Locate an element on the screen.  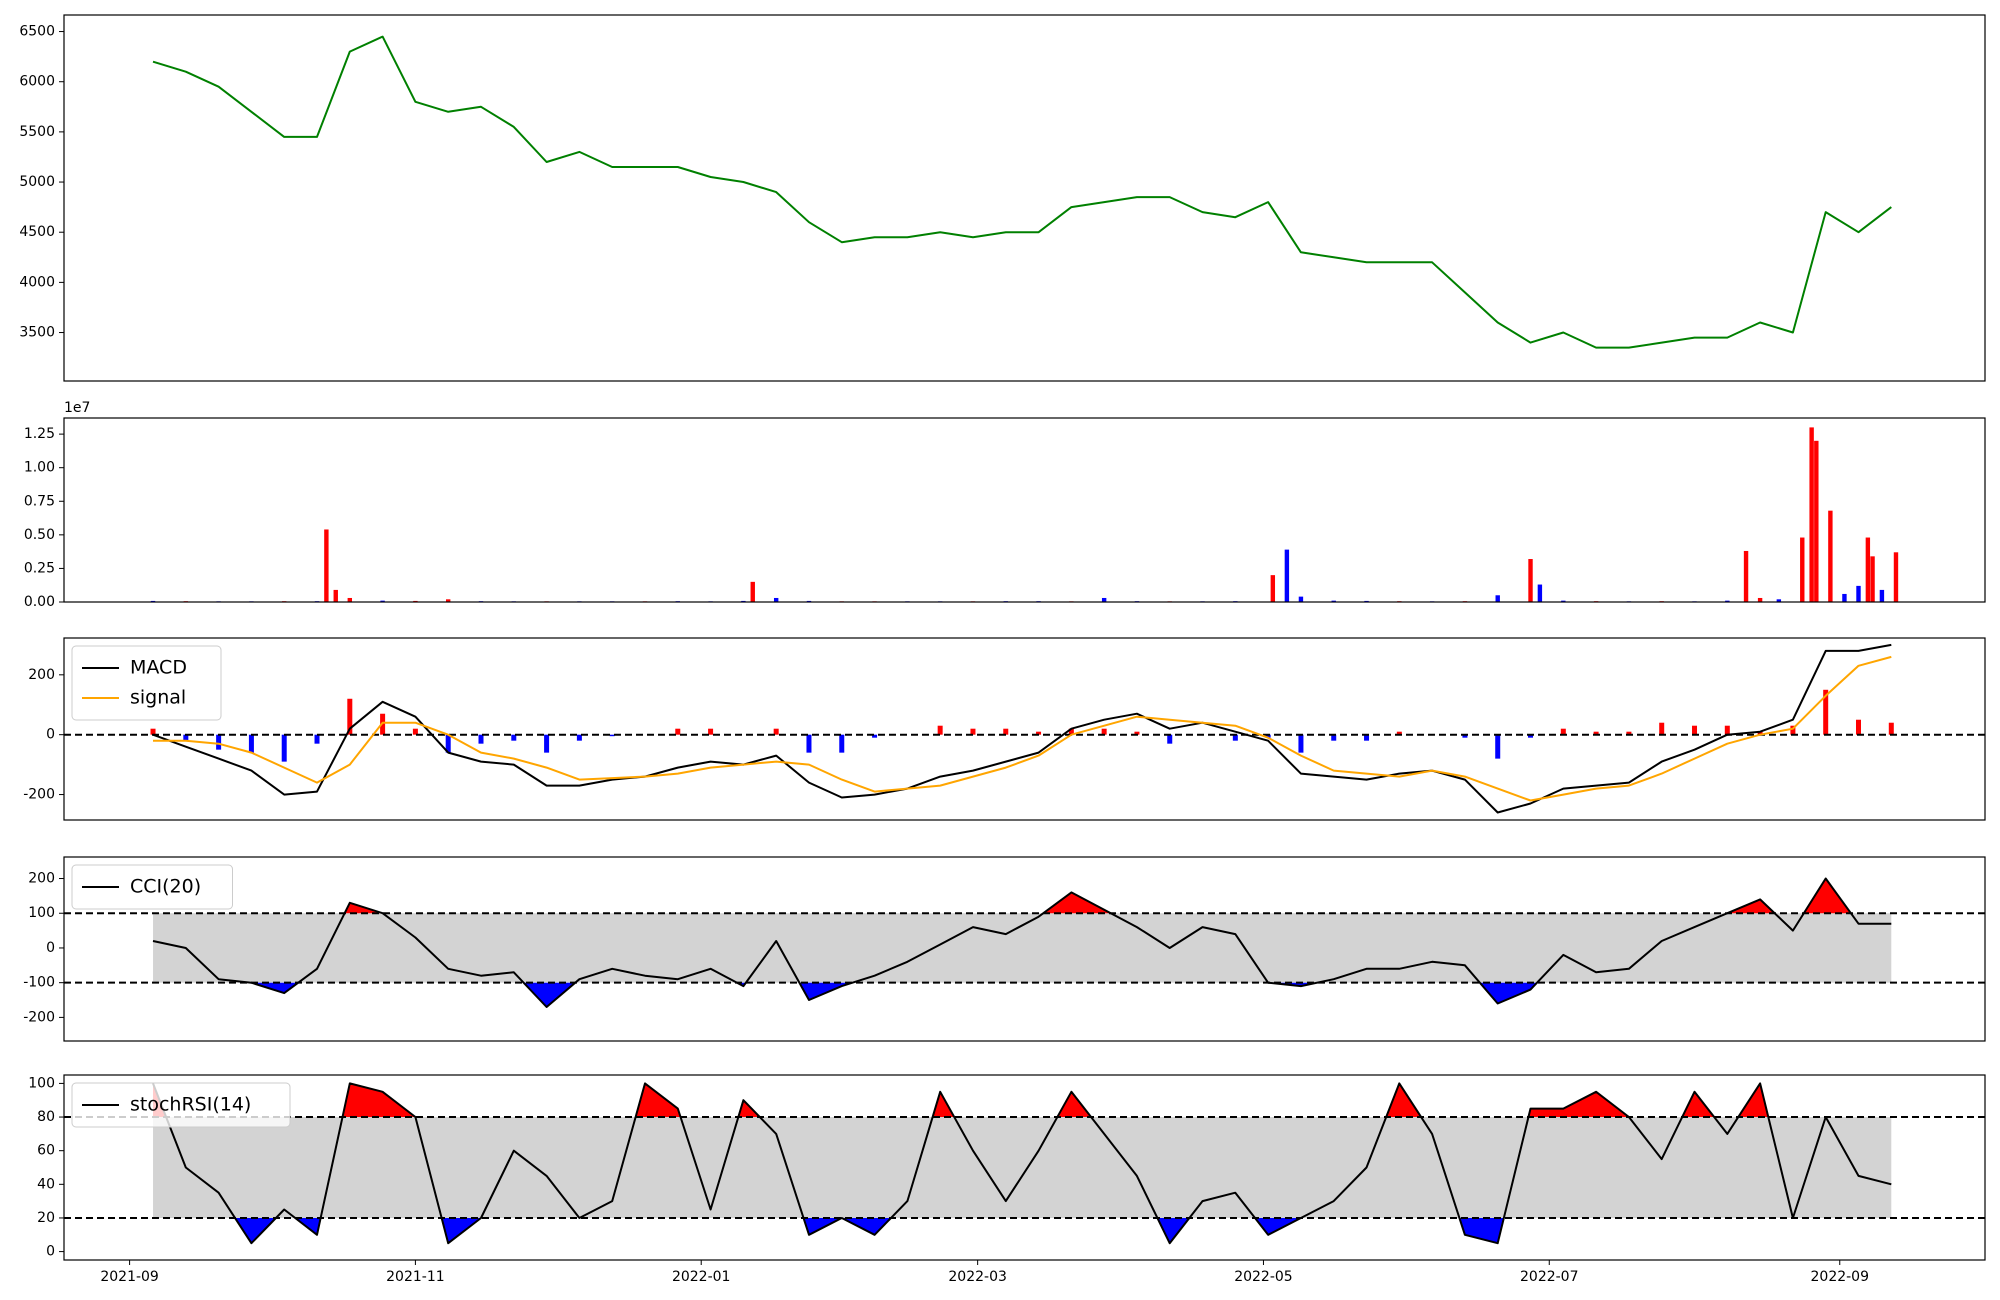
x-tick-label: 2022-07 is located at coordinates (1549, 1277).